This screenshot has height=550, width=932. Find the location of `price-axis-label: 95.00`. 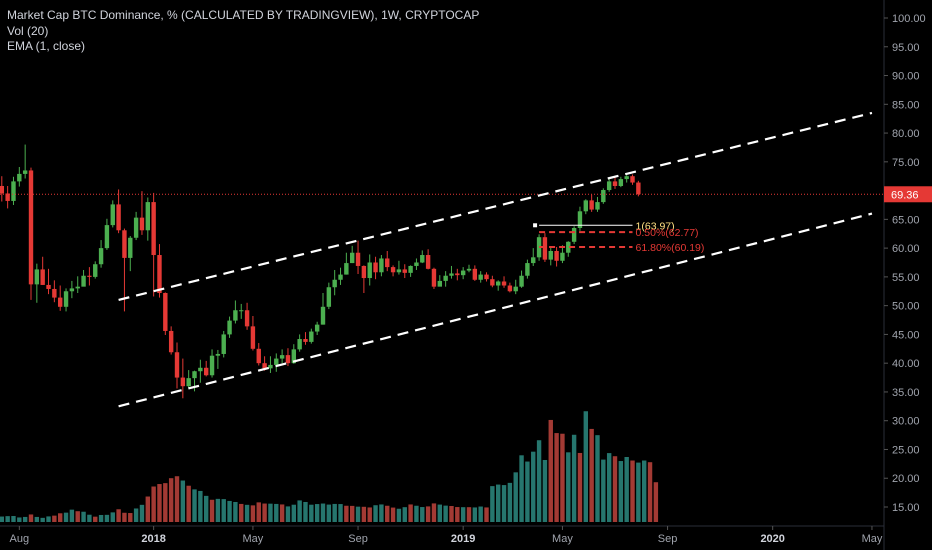

price-axis-label: 95.00 is located at coordinates (906, 48).